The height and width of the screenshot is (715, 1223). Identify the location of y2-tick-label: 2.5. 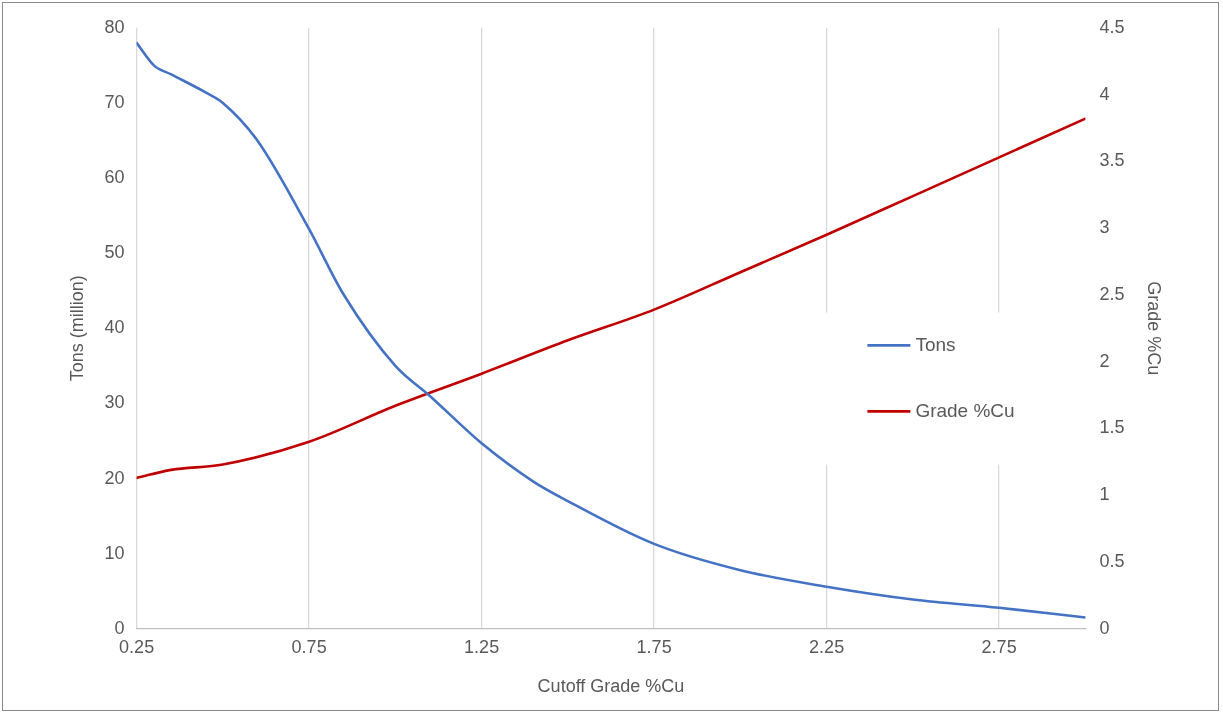
(1112, 293).